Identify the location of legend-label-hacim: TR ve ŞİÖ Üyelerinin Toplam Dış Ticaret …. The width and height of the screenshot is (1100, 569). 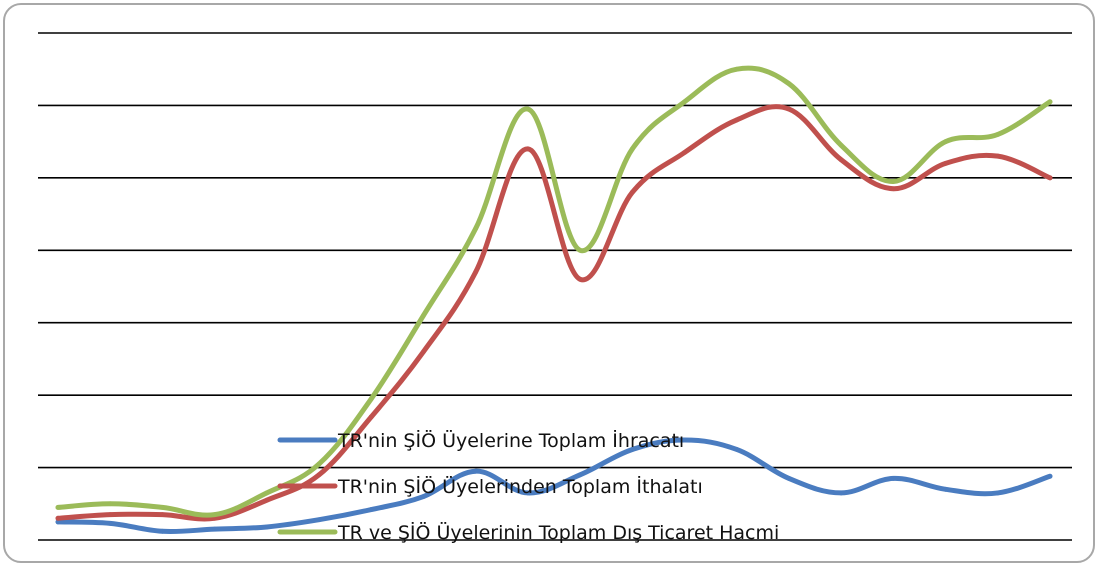
(558, 532).